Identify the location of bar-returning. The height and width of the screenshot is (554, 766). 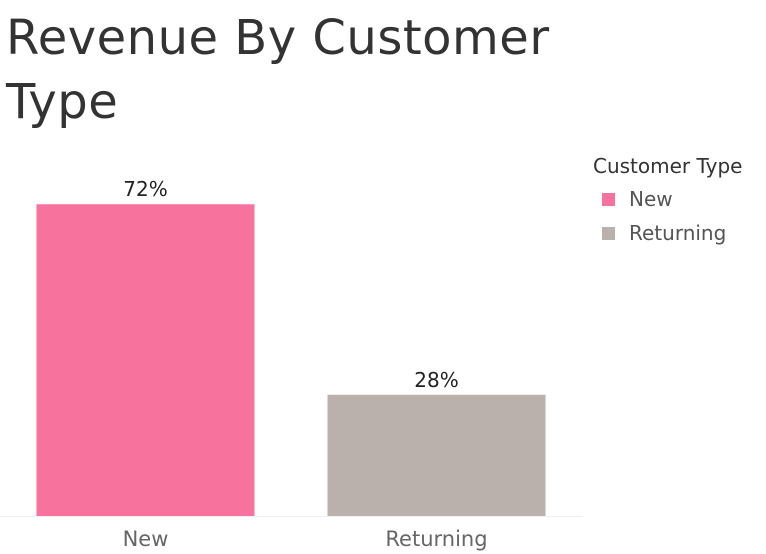
(436, 455).